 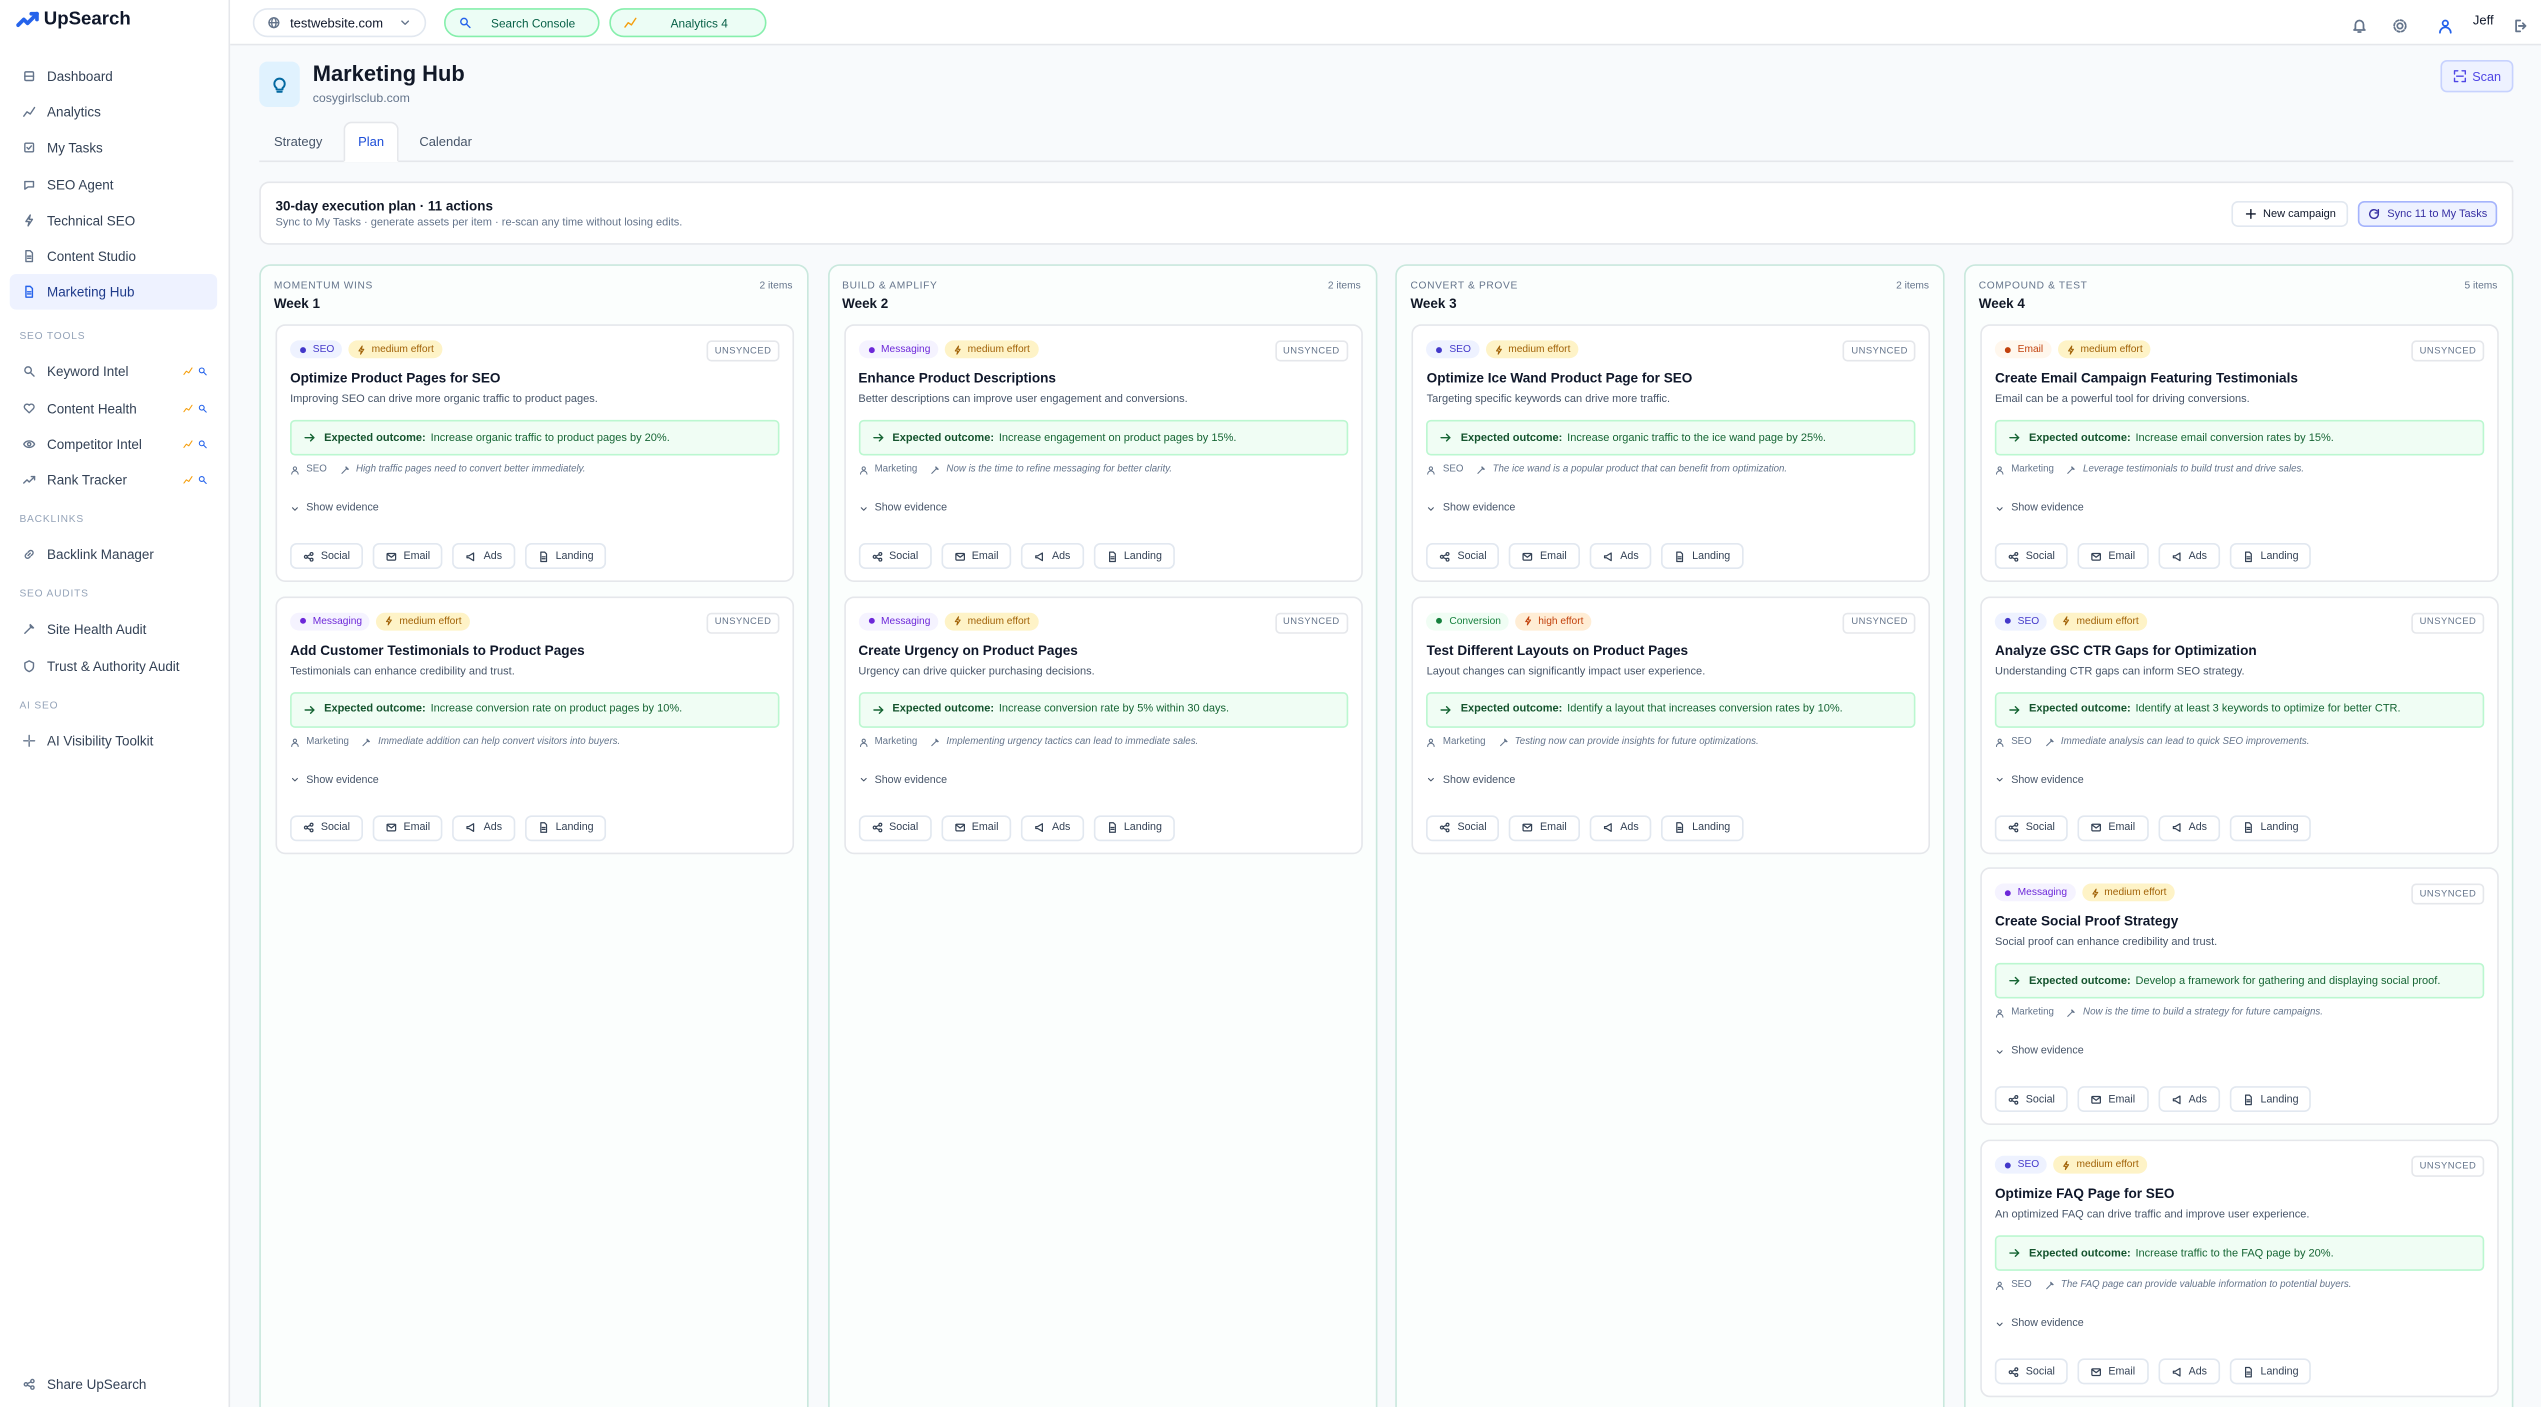 What do you see at coordinates (2477, 76) in the screenshot?
I see `scan-button: Scan` at bounding box center [2477, 76].